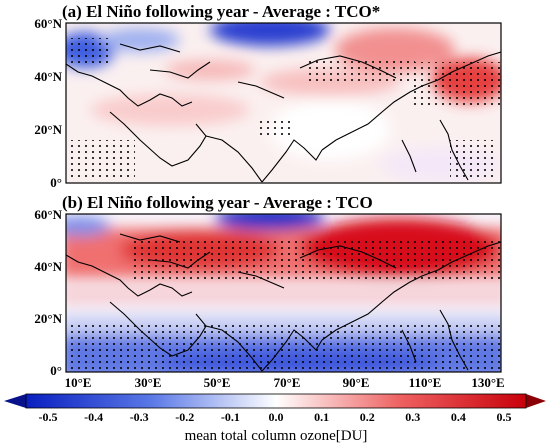  I want to click on colorbar-gradient, so click(276, 401).